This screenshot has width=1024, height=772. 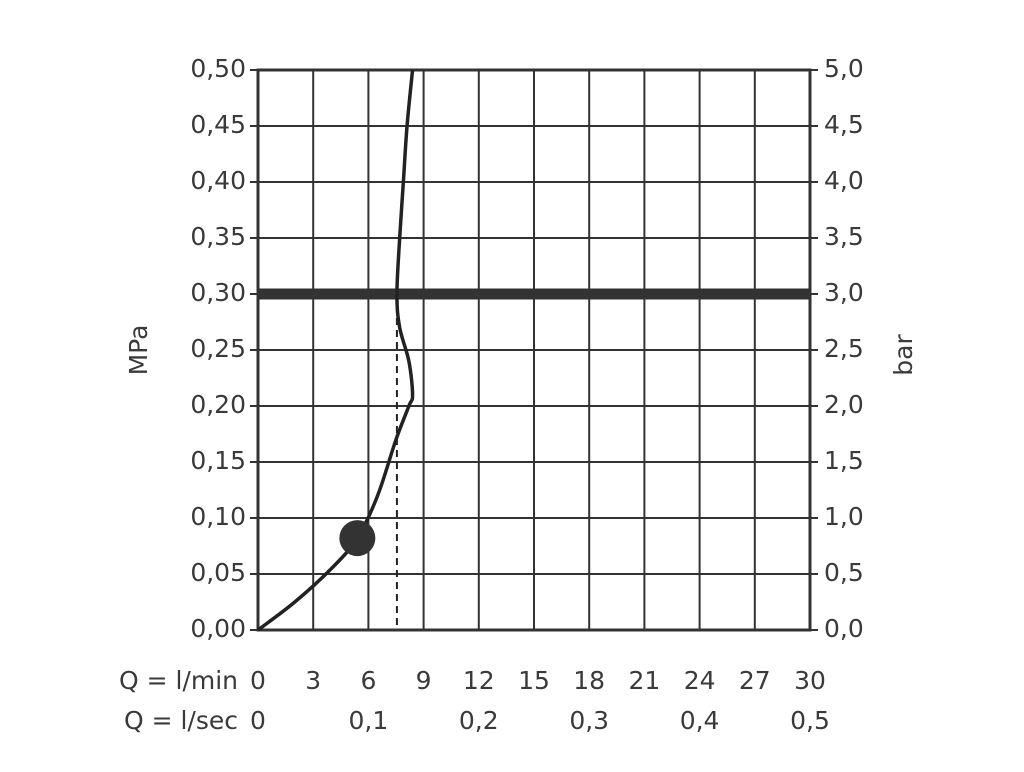 I want to click on y-tick-label: 0,40, so click(x=218, y=180).